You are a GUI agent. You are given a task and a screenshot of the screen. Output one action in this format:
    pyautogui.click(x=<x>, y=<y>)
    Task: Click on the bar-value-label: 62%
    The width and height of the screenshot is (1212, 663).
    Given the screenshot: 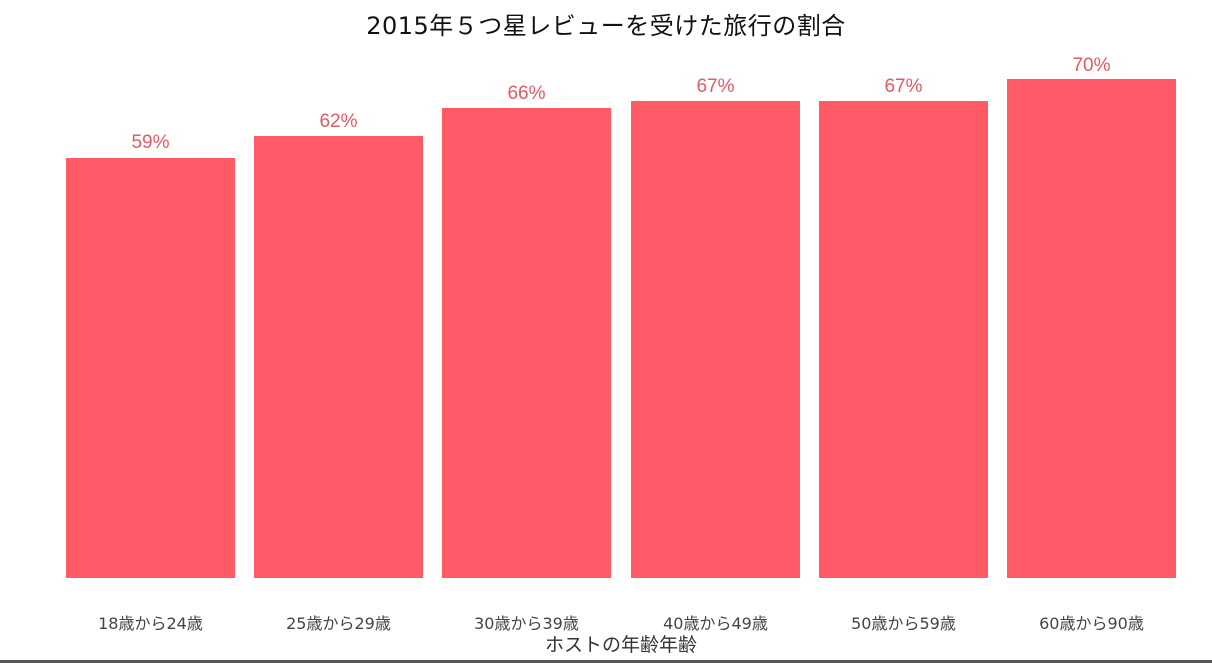 What is the action you would take?
    pyautogui.click(x=338, y=121)
    